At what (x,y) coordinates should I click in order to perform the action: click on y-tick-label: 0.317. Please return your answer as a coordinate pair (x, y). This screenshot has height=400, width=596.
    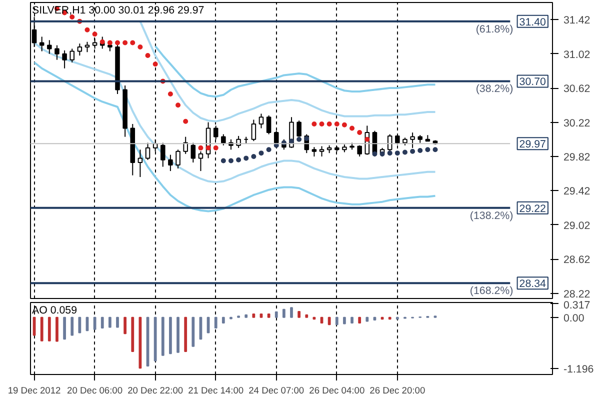
    Looking at the image, I should click on (577, 306).